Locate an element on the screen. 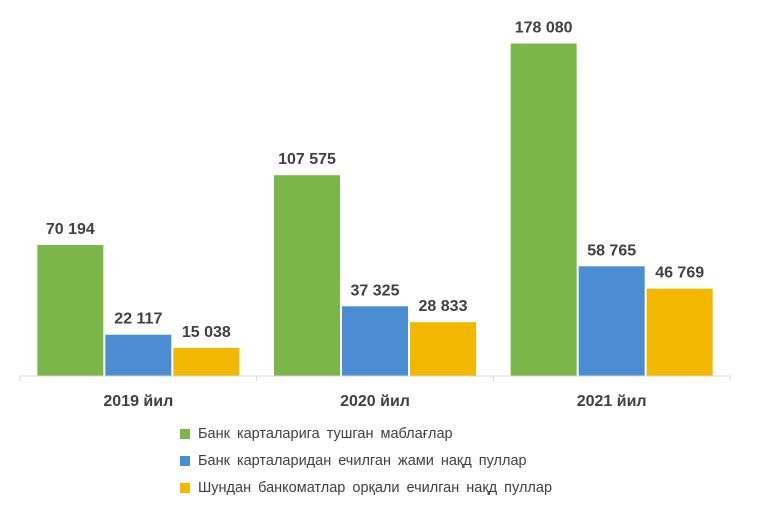 The width and height of the screenshot is (765, 510). data-label-total-cash-withdrawn-1: 22 117 is located at coordinates (138, 319).